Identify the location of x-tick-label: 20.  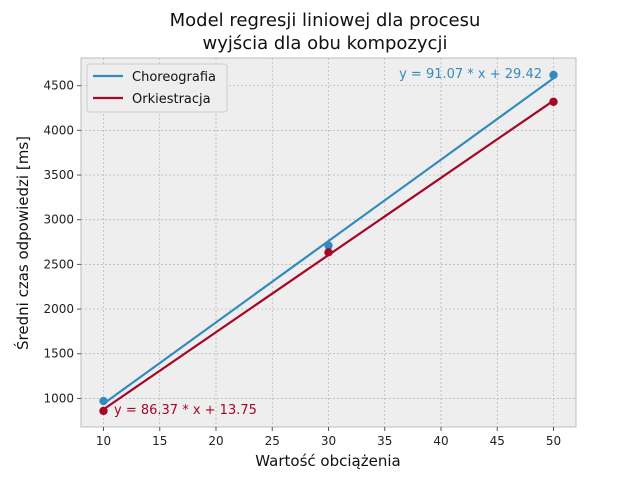
(215, 441).